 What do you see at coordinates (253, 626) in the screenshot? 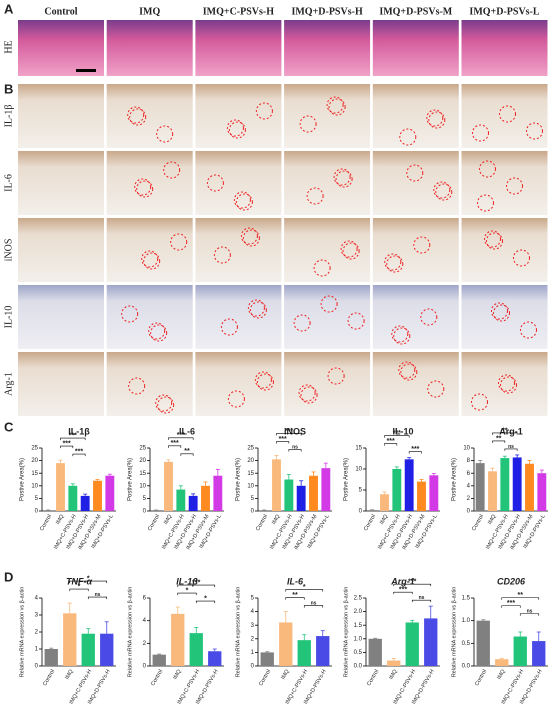
I see `y-tick-label: 3` at bounding box center [253, 626].